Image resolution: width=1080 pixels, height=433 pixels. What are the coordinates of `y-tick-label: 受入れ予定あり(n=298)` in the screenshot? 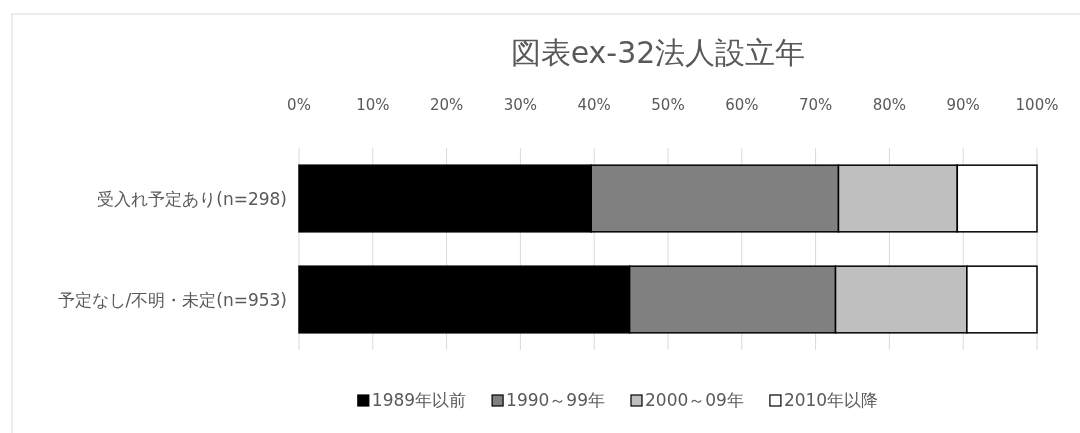 It's located at (192, 198).